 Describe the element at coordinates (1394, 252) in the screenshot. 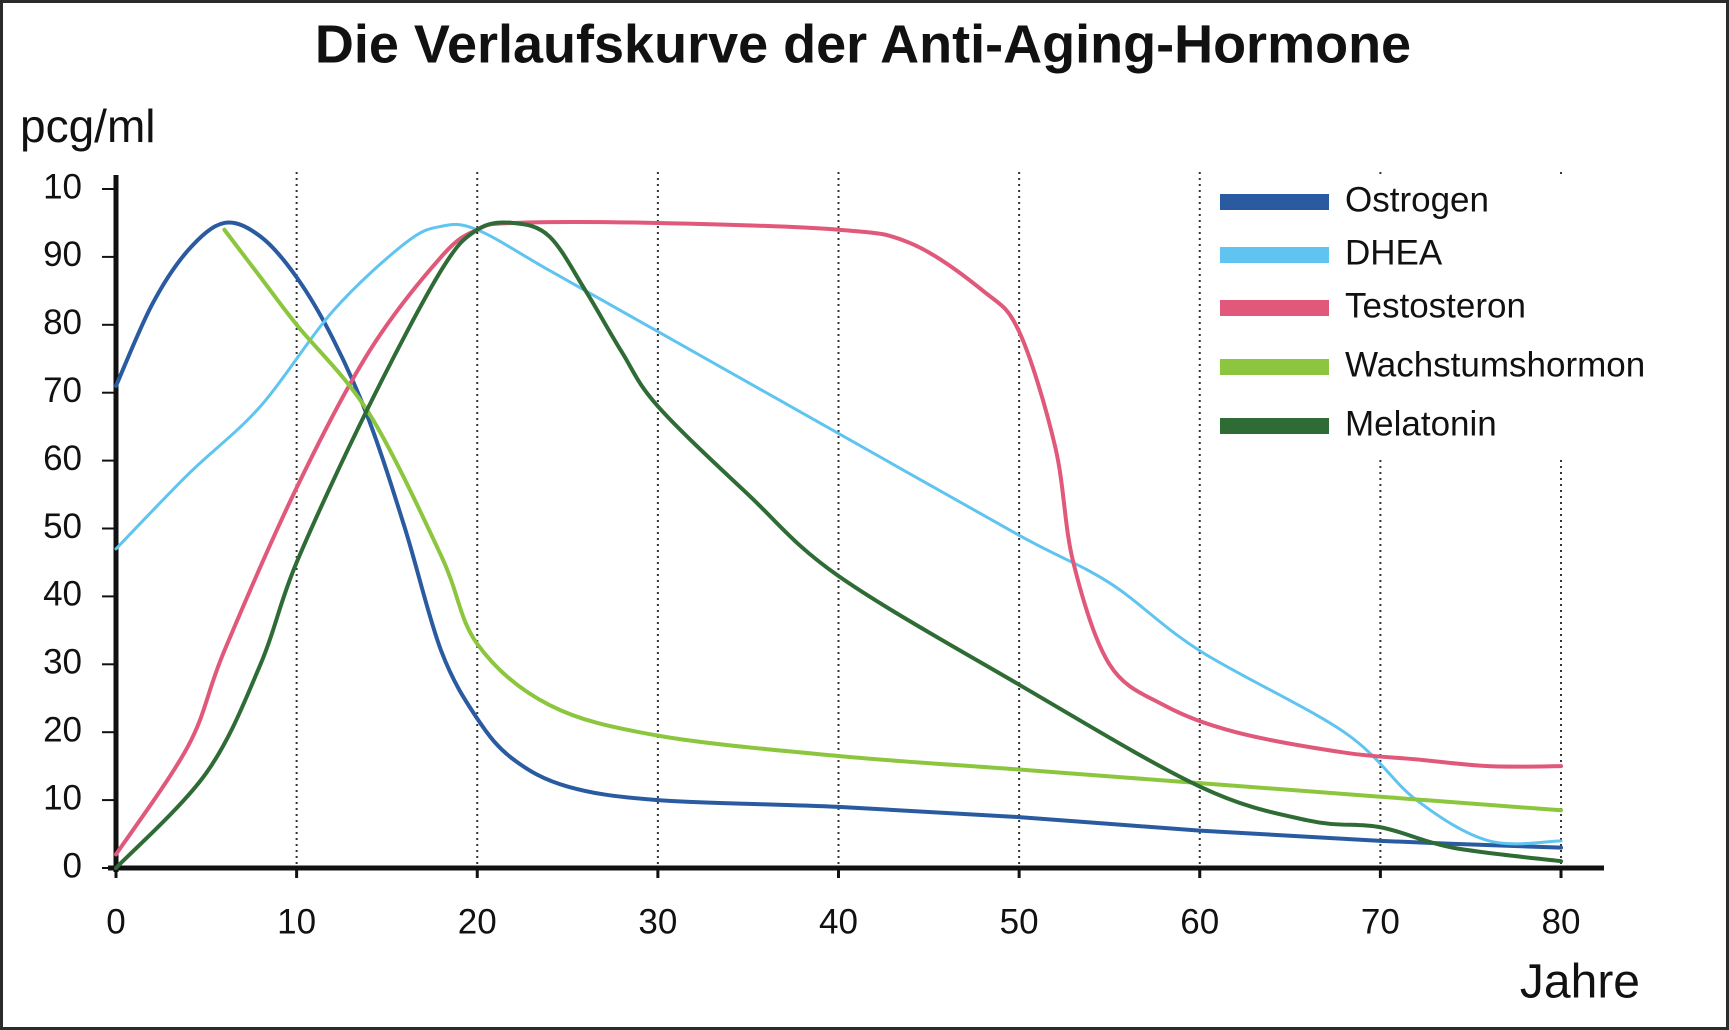

I see `legend-label: DHEA` at that location.